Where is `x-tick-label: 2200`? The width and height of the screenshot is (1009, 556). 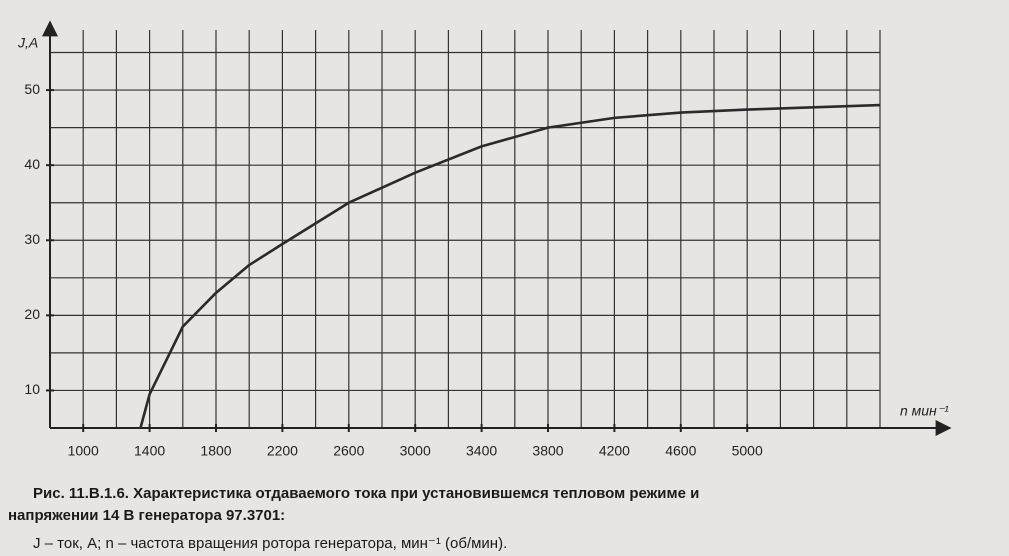 x-tick-label: 2200 is located at coordinates (282, 451).